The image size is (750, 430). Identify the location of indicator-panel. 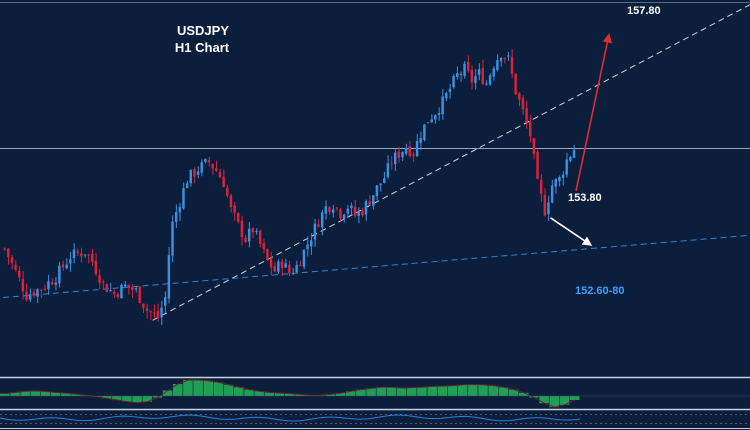
(375, 393).